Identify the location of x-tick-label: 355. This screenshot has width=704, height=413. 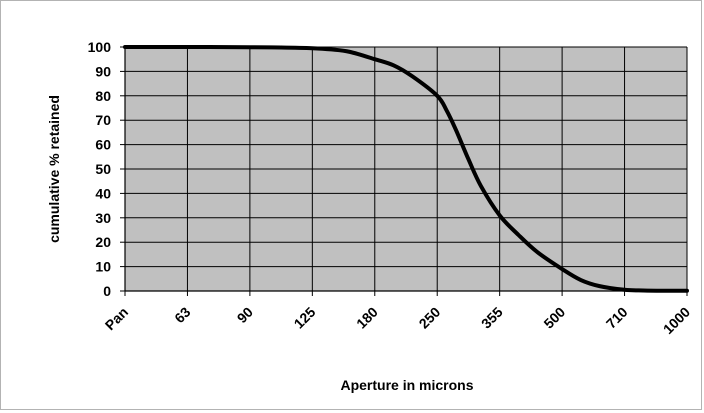
(492, 318).